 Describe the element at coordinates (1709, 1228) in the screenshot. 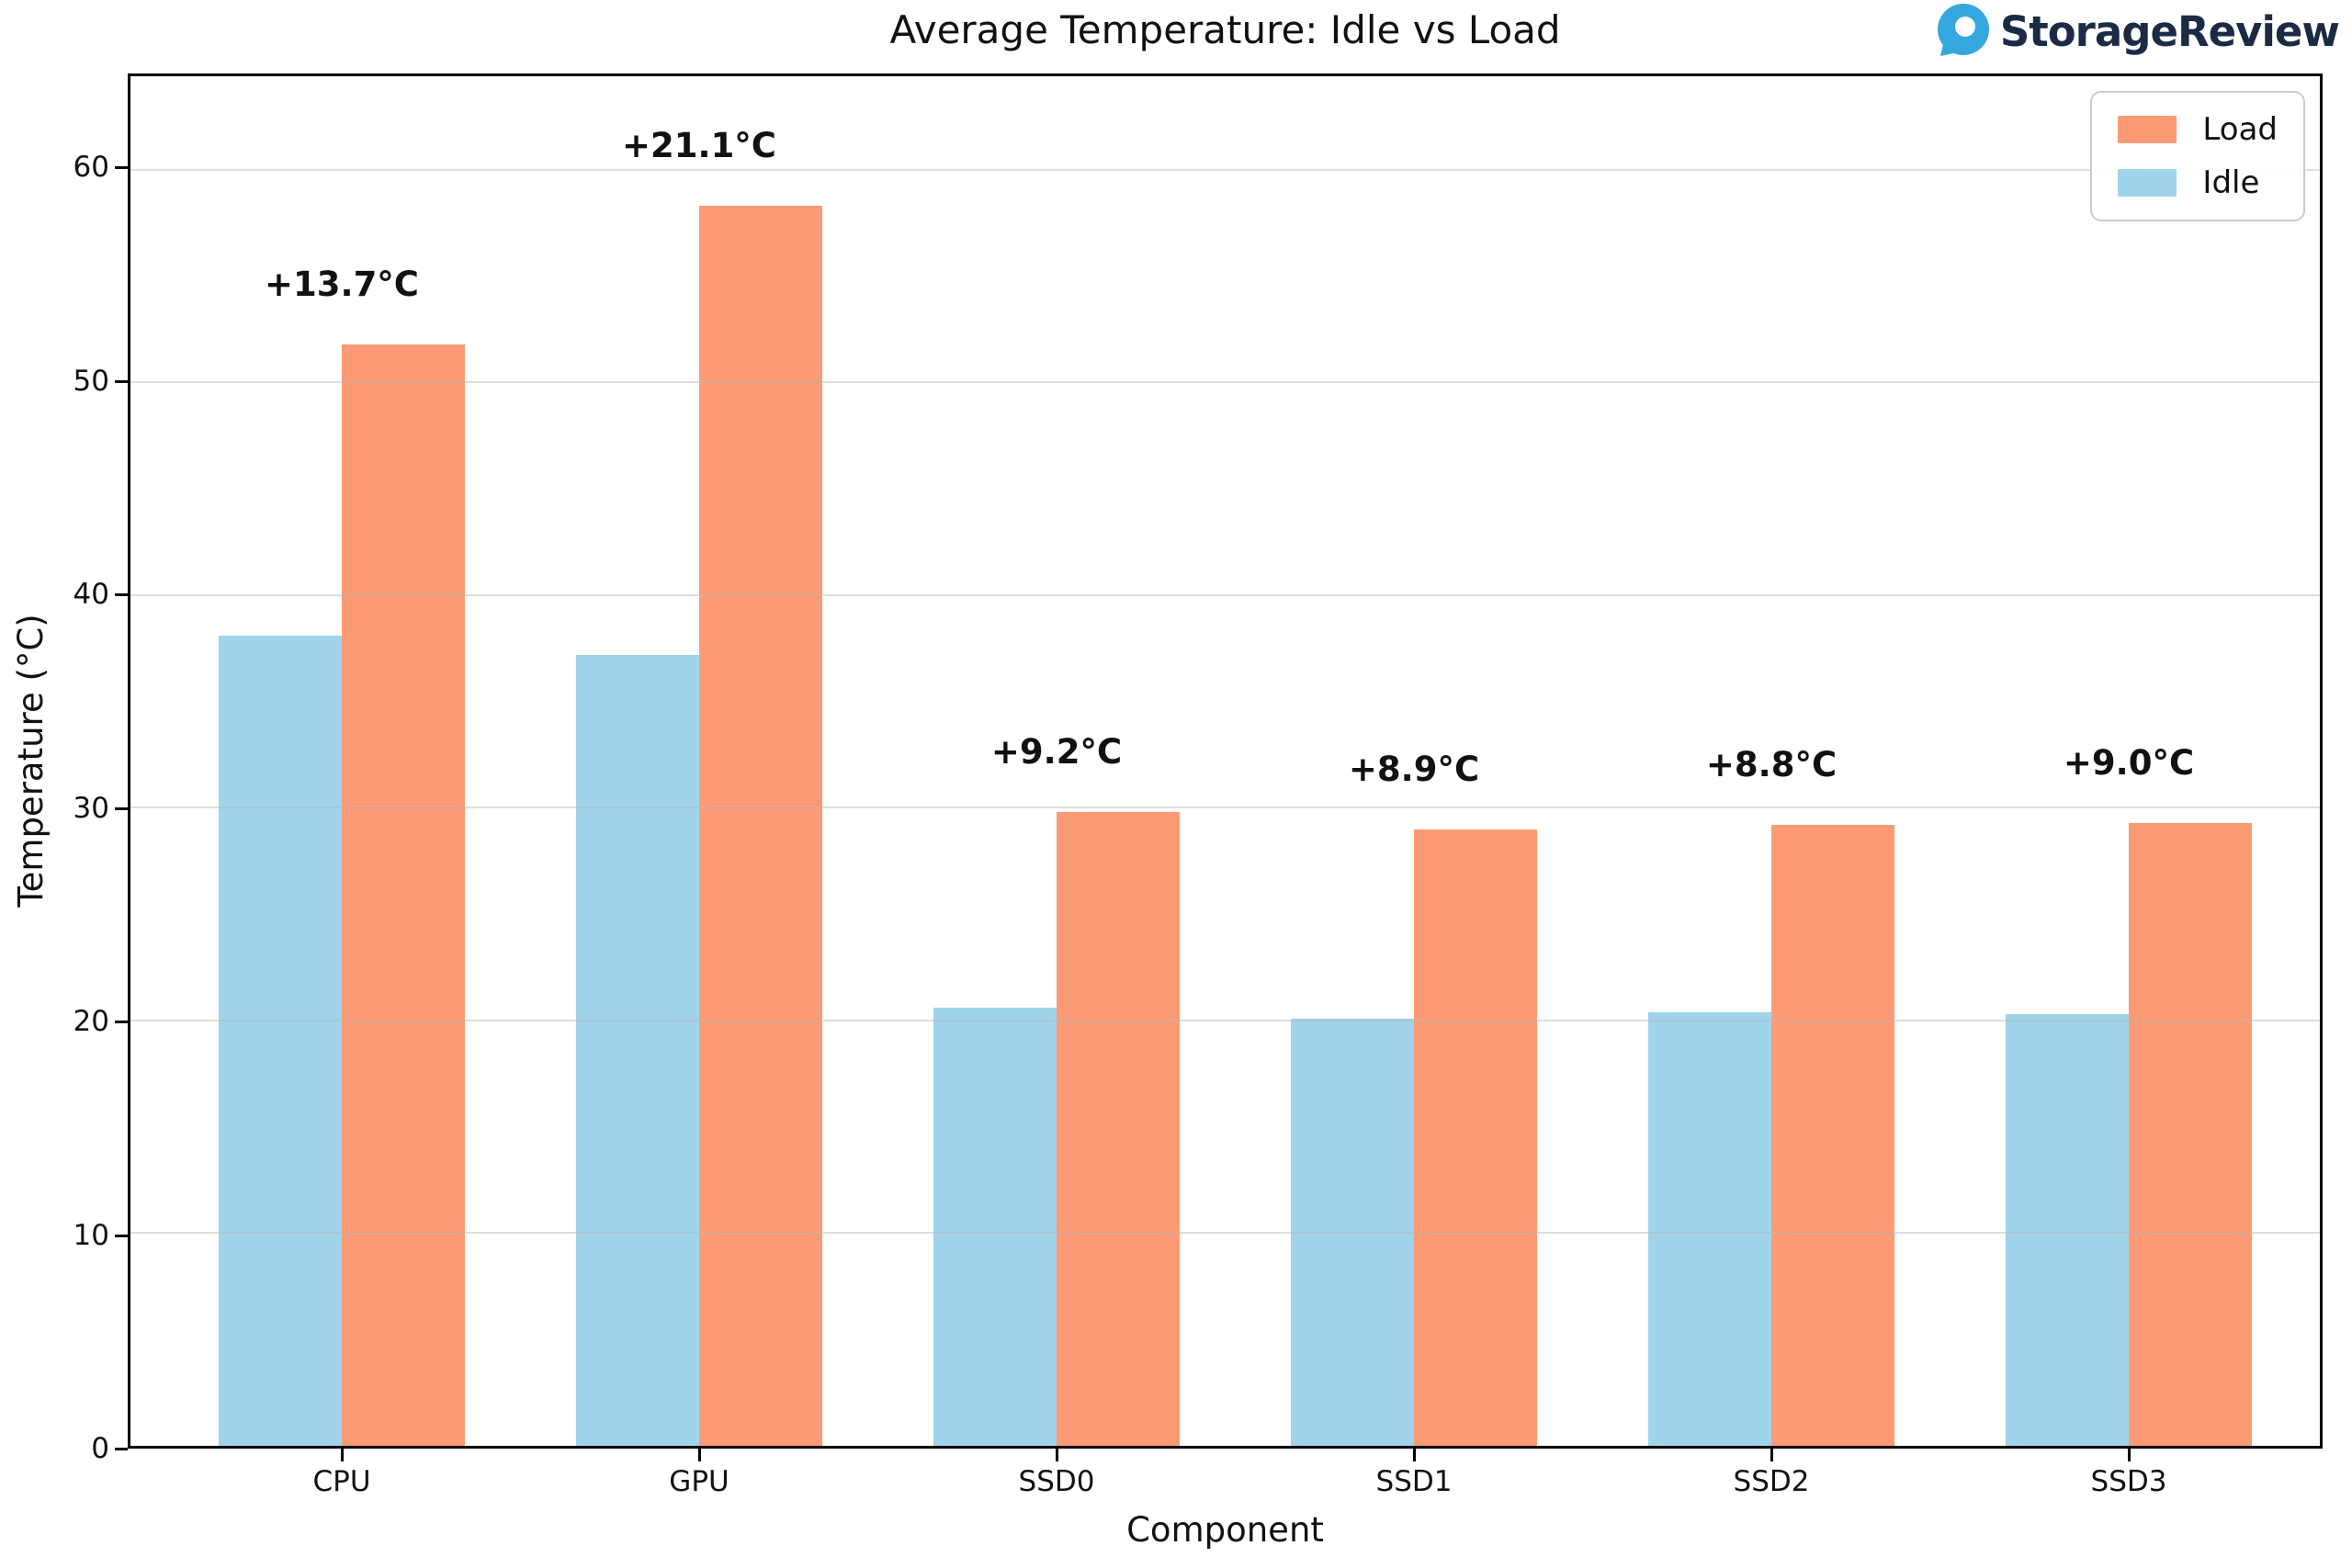

I see `bar-idle-ssd2` at that location.